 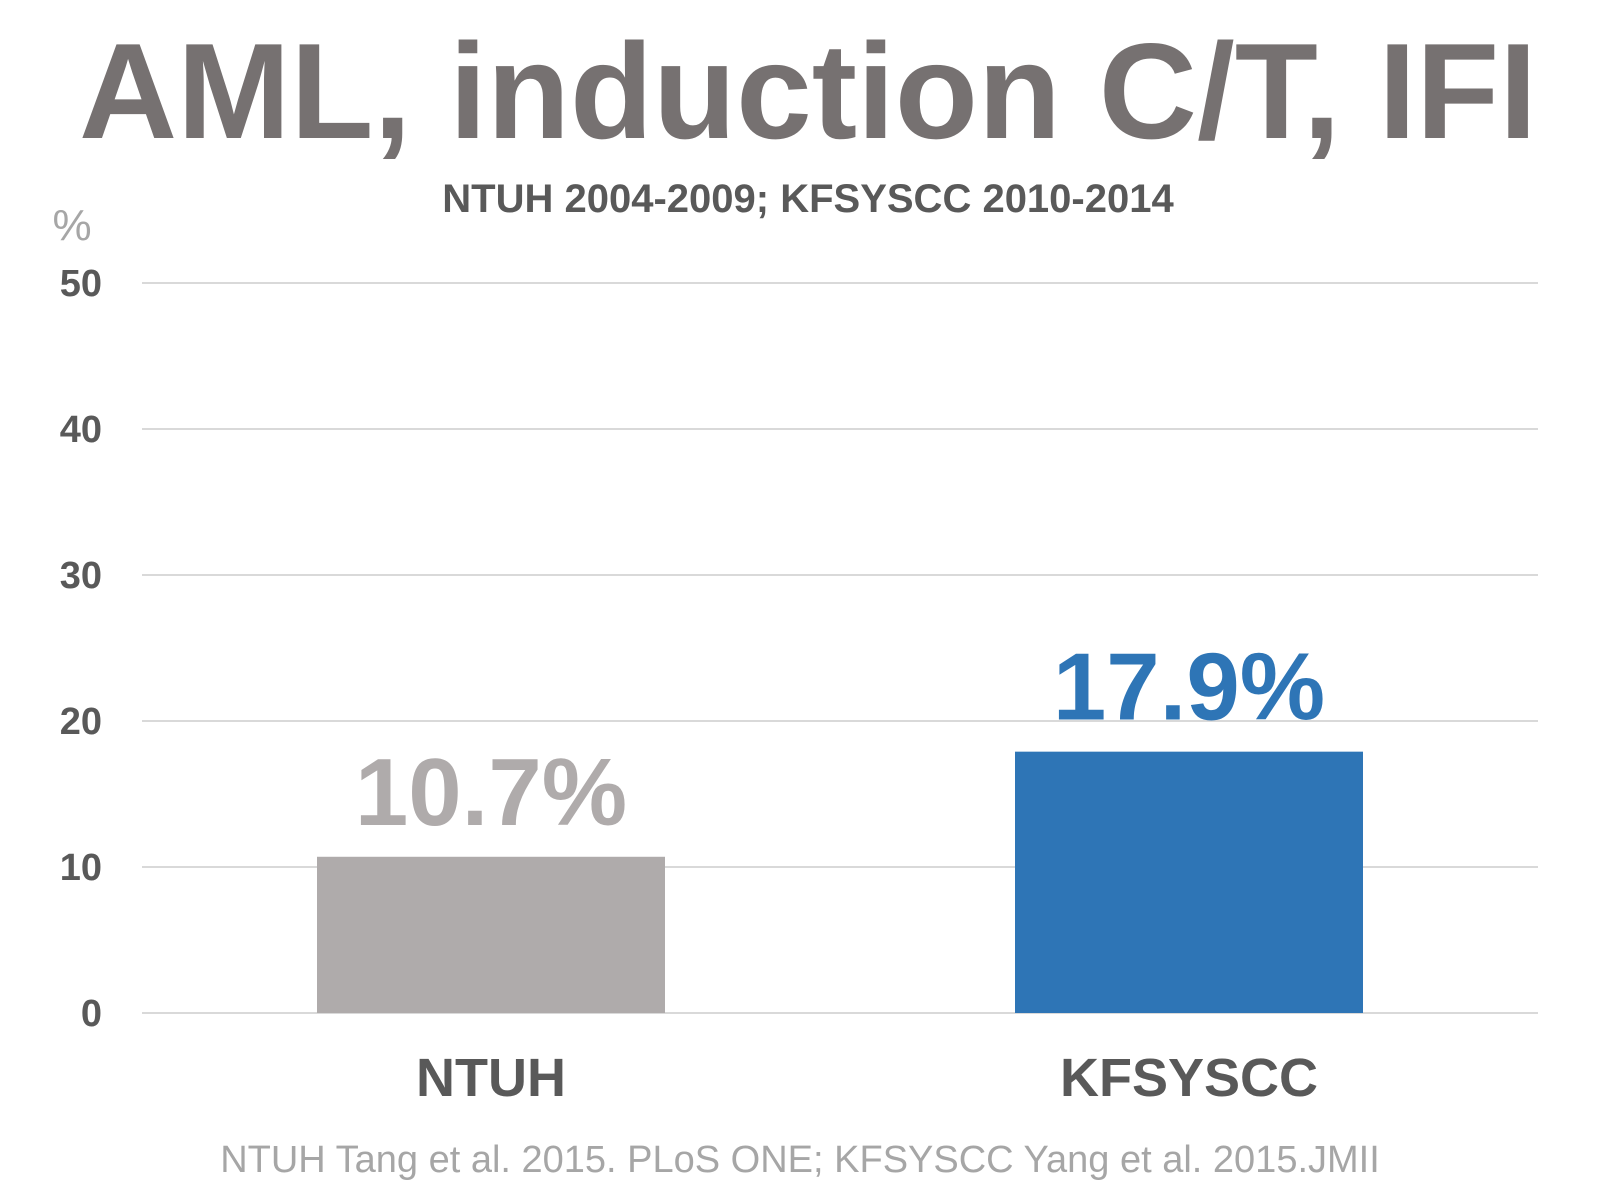 I want to click on data-label: 10.7%, so click(x=491, y=792).